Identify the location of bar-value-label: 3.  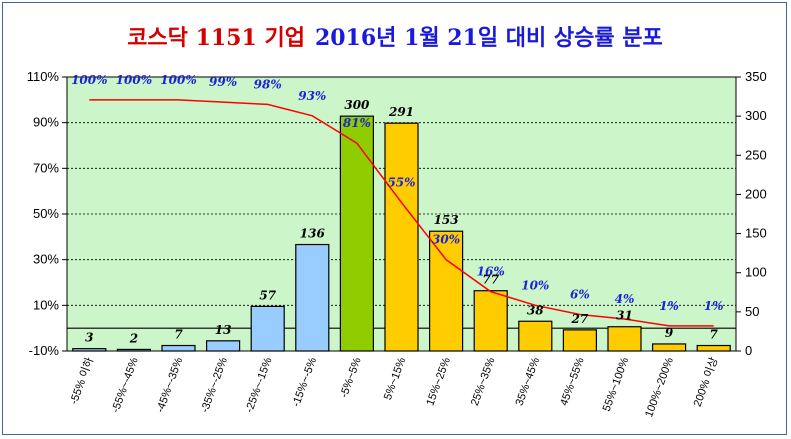
(89, 338).